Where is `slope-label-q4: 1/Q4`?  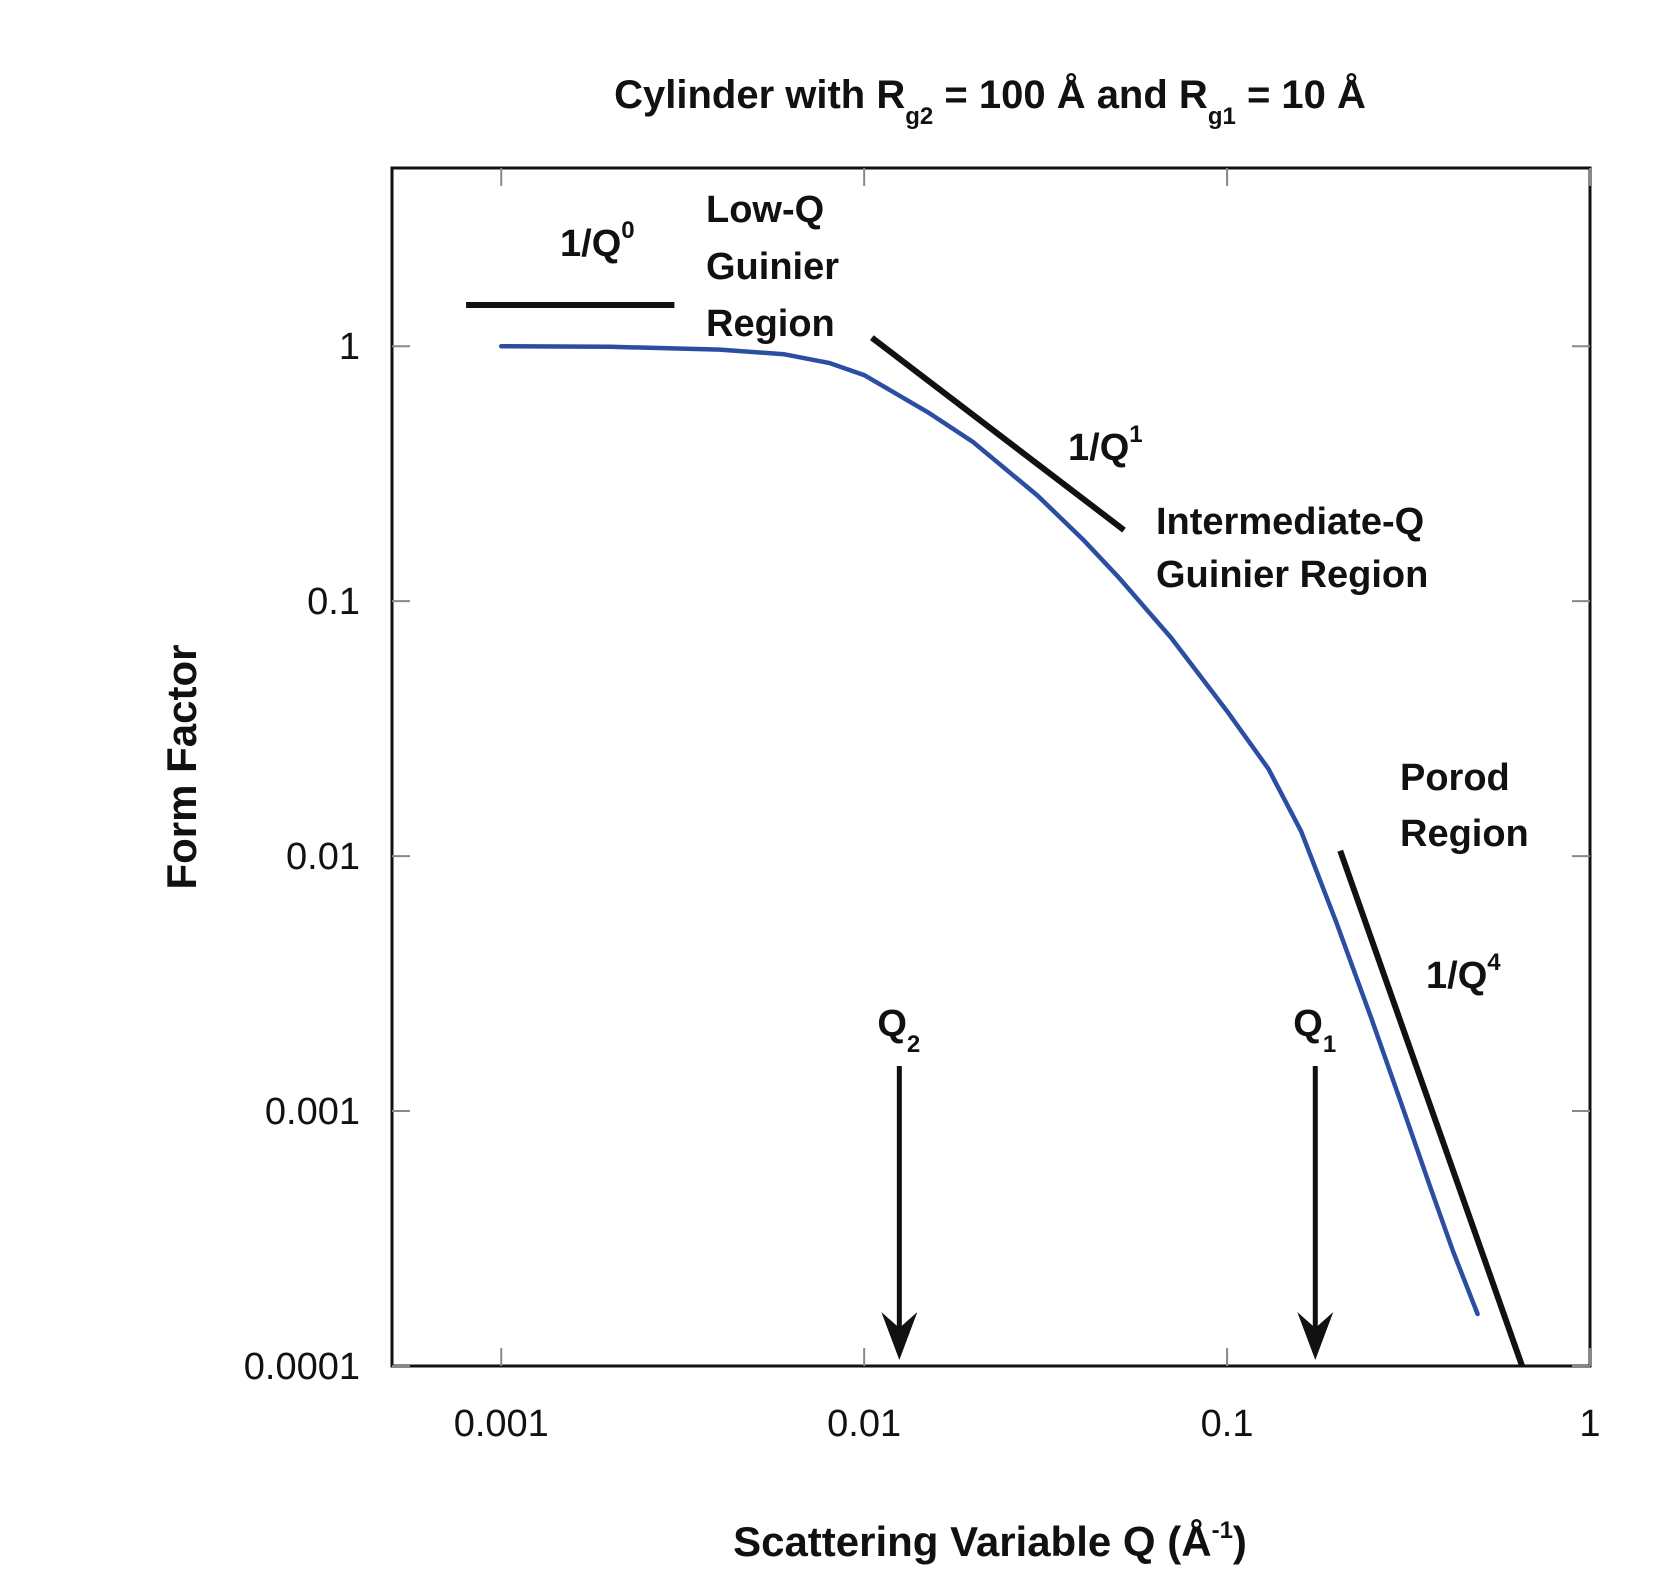 slope-label-q4: 1/Q4 is located at coordinates (1463, 973).